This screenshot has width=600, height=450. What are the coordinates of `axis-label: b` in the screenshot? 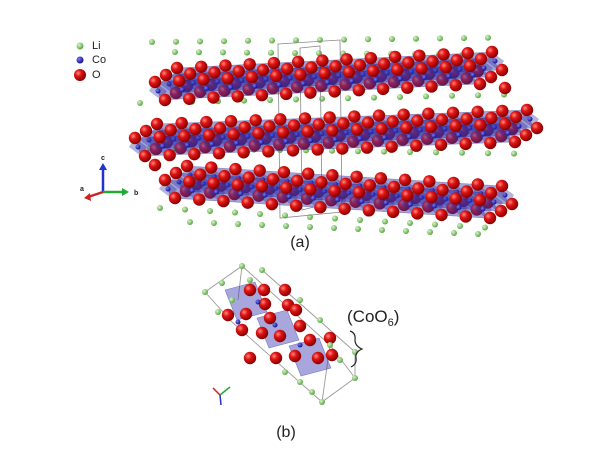 It's located at (136, 193).